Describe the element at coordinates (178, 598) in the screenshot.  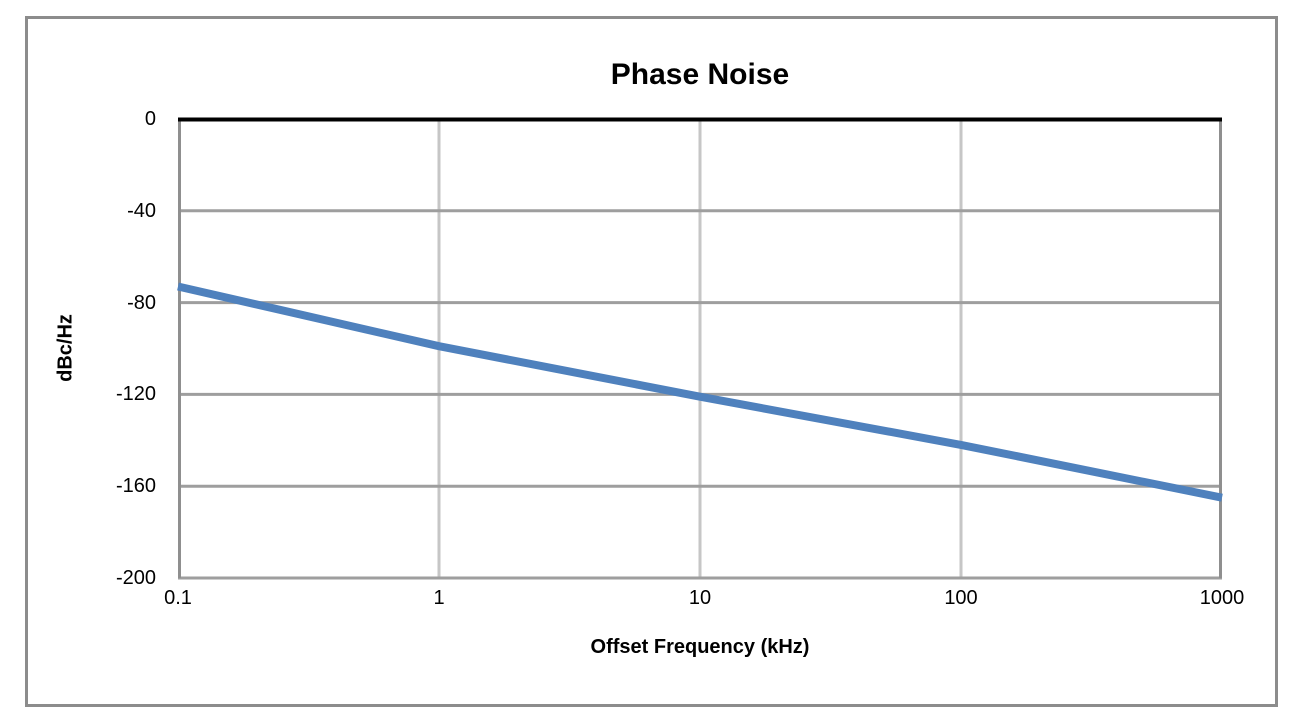
I see `x-axis-tick-label: 0.1` at that location.